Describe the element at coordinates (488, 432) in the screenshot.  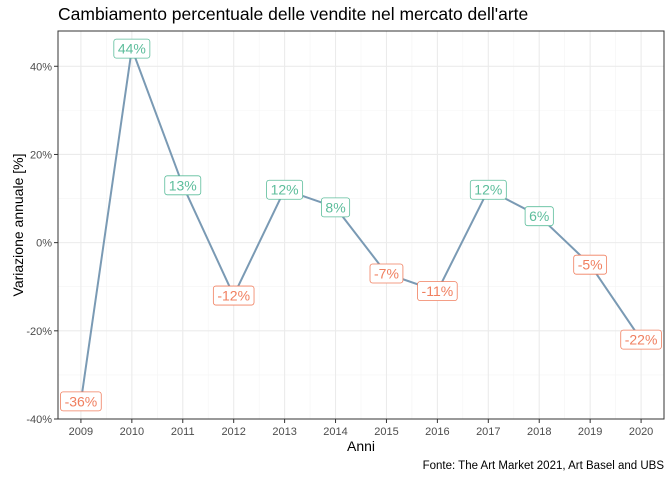
I see `x-tick-label: 2017` at that location.